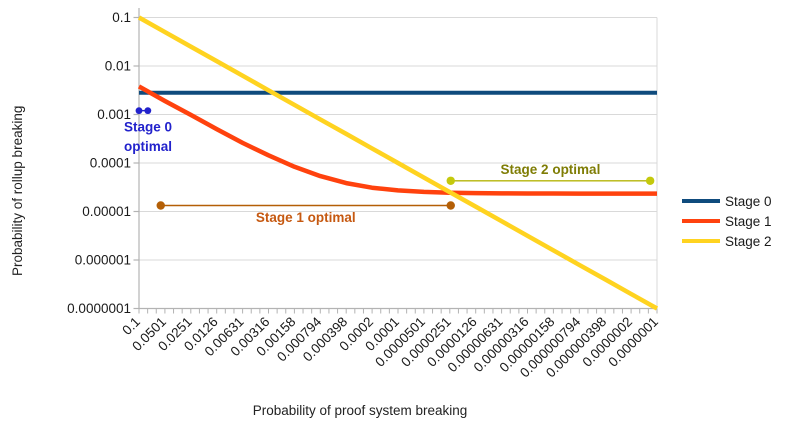 The width and height of the screenshot is (787, 443). Describe the element at coordinates (118, 66) in the screenshot. I see `y-tick-label: 0.01` at that location.